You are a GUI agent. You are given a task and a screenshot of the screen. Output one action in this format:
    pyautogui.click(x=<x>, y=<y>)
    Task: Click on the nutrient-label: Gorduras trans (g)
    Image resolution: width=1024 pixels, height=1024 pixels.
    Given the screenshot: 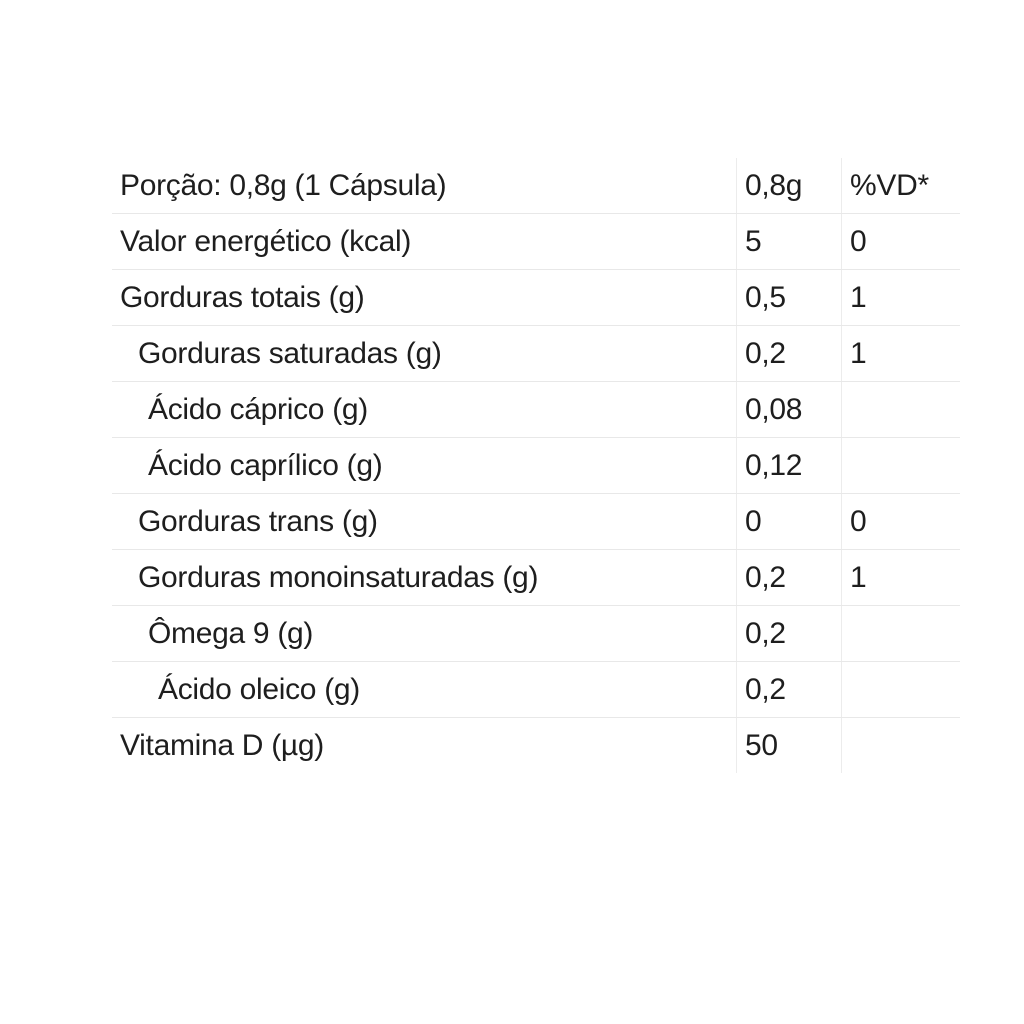 What is the action you would take?
    pyautogui.click(x=424, y=521)
    